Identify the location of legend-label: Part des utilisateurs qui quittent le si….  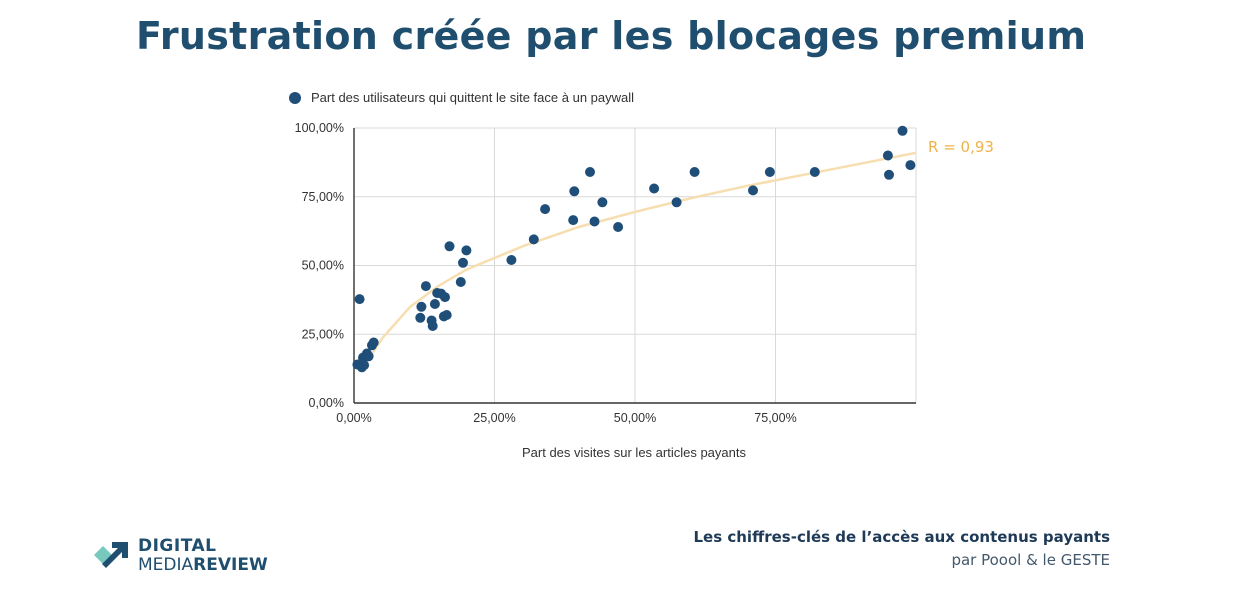
(472, 97).